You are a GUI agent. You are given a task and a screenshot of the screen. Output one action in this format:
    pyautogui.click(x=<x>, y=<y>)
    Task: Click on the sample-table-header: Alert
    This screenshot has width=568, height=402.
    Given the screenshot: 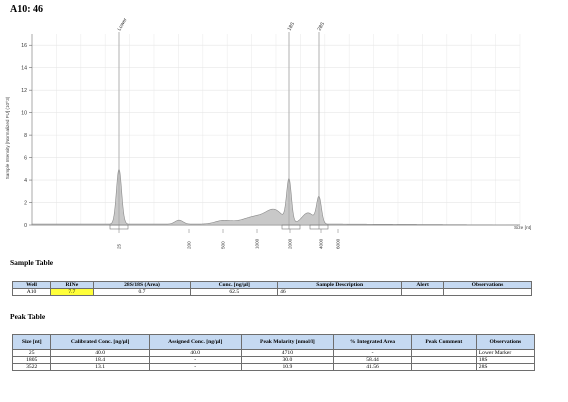 What is the action you would take?
    pyautogui.click(x=422, y=285)
    